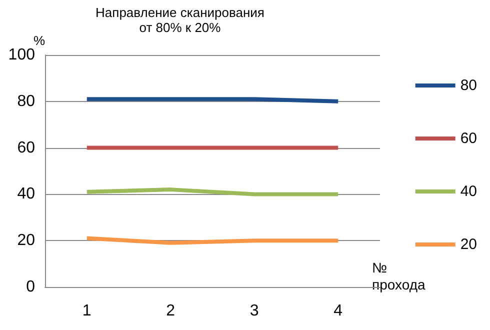  I want to click on y-tick-label: 0, so click(31, 287).